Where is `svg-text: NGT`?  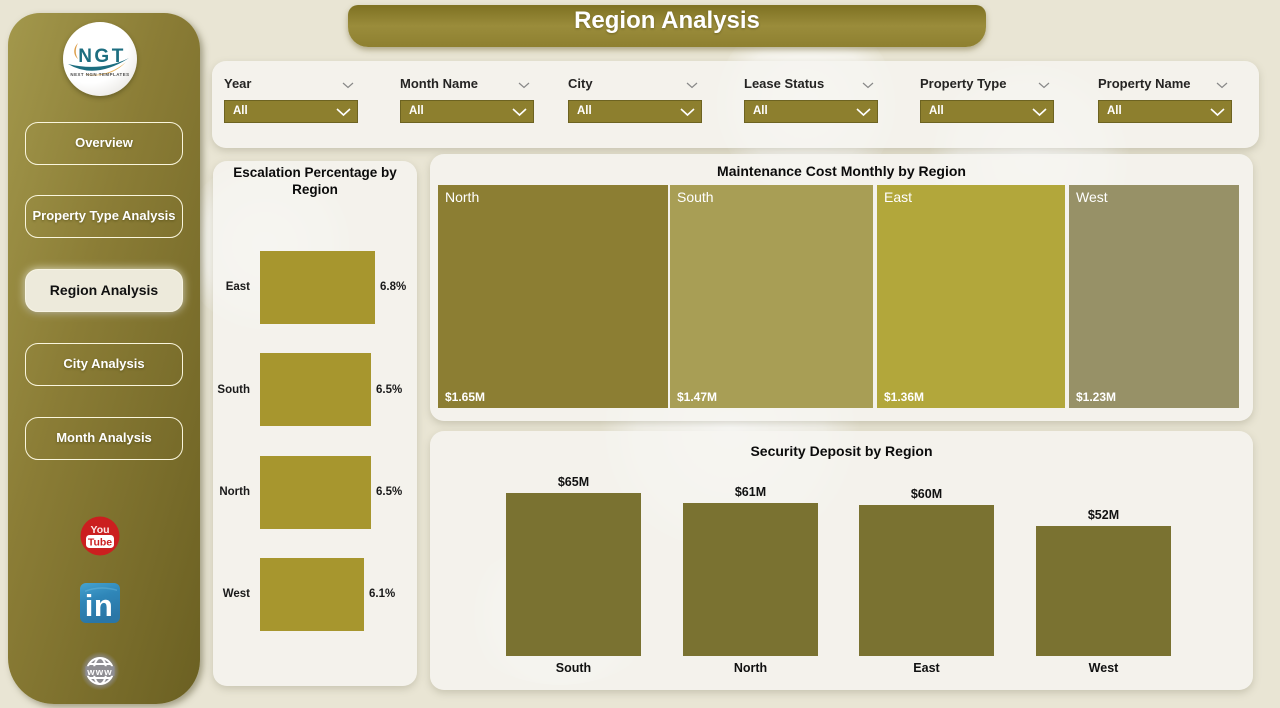
svg-text: NGT is located at coordinates (102, 56).